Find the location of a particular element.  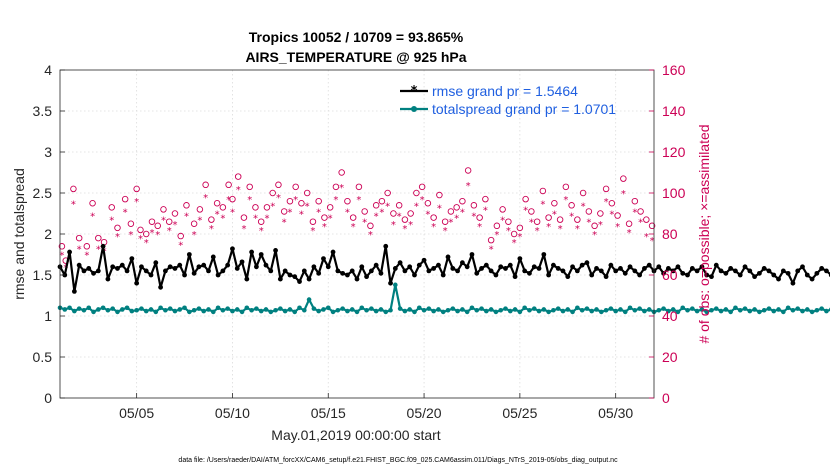

legend-rmse-label: rmse grand pr = 1.5464 is located at coordinates (505, 91).